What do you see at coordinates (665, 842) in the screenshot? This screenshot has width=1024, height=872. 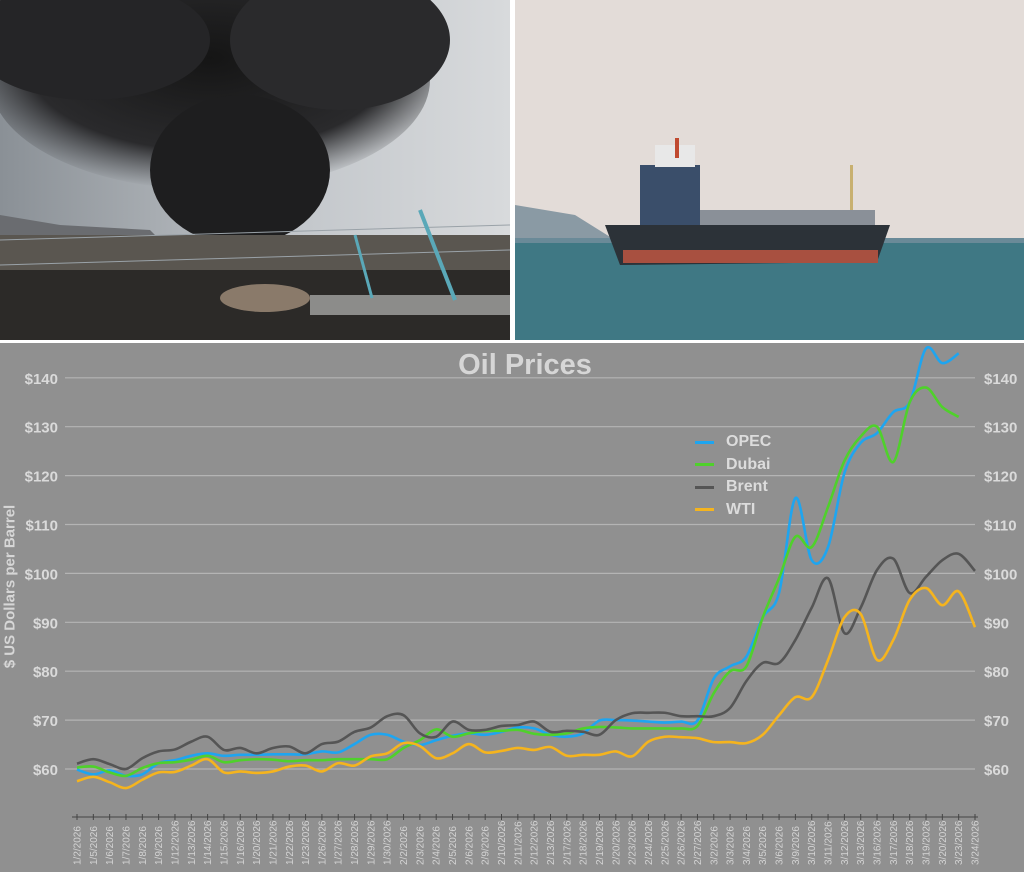 I see `x-tick-label: 2/25/2026` at bounding box center [665, 842].